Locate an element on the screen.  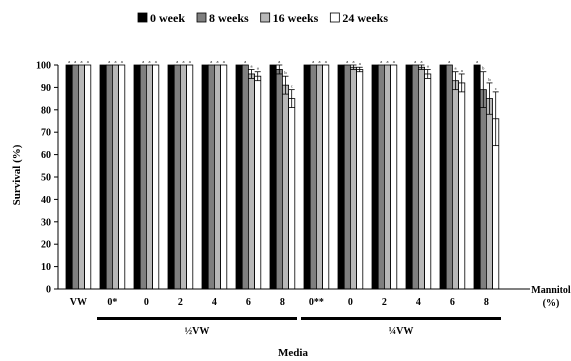
legend-label: 0 week is located at coordinates (167, 18).